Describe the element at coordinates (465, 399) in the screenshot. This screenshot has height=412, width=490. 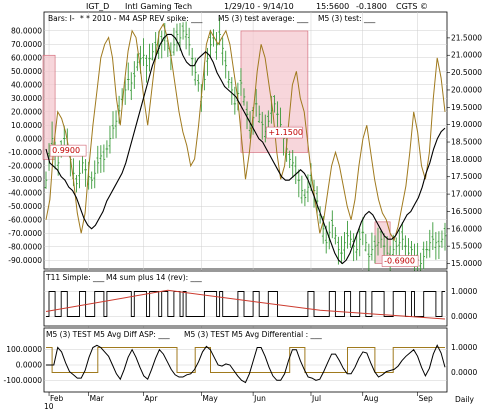
I see `x-period-label: Daily` at that location.